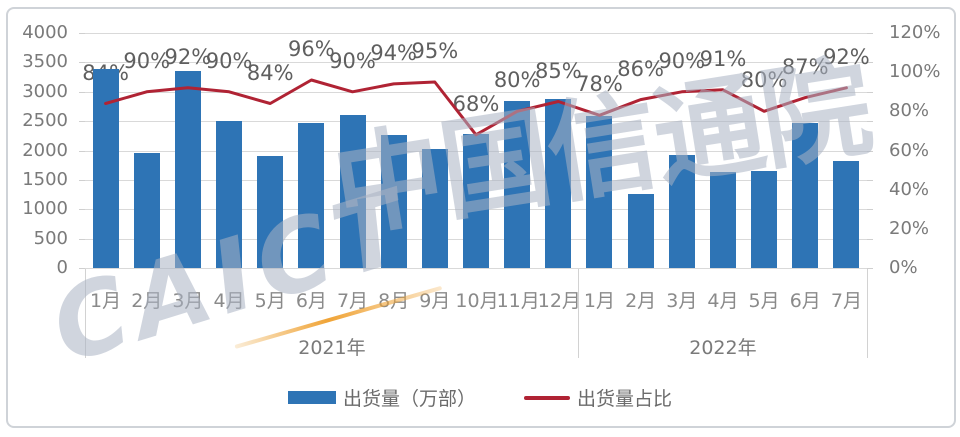 The image size is (960, 437). I want to click on y-left-tick-label: 1500, so click(45, 179).